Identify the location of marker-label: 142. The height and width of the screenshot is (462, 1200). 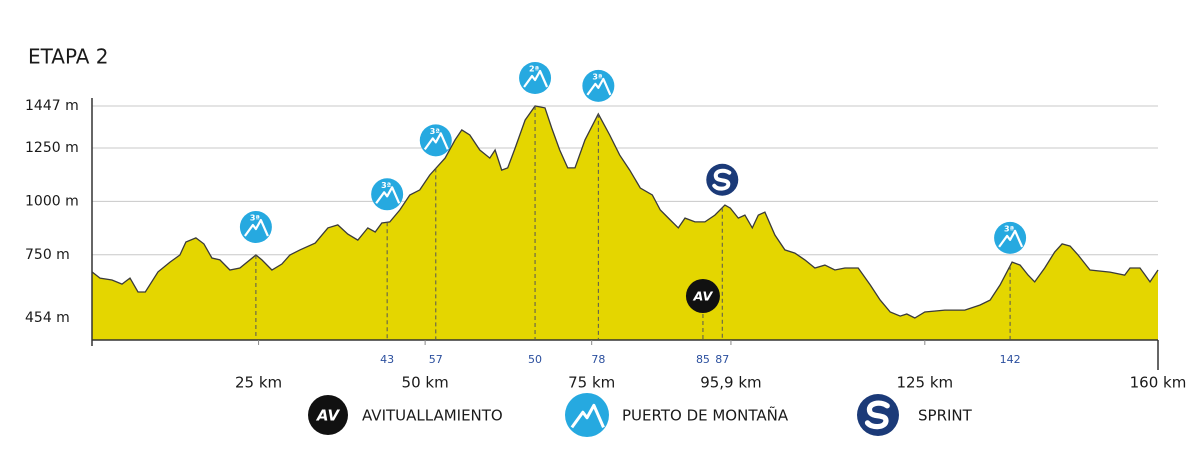
(1010, 359).